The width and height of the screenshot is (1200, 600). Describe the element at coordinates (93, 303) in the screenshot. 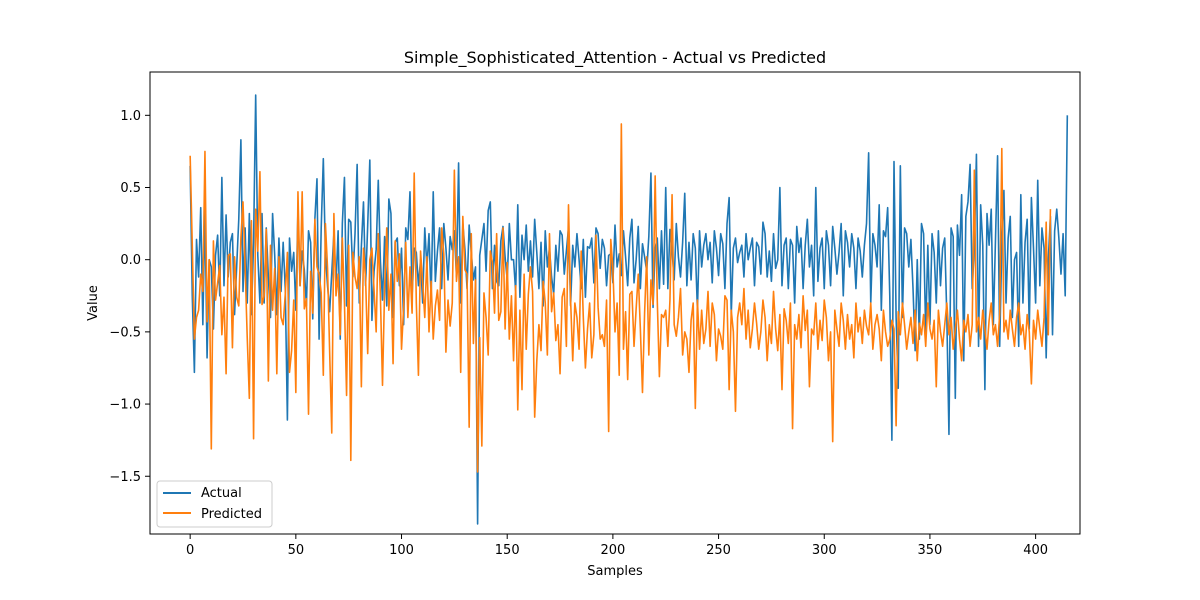

I see `y-axis-label: Value` at that location.